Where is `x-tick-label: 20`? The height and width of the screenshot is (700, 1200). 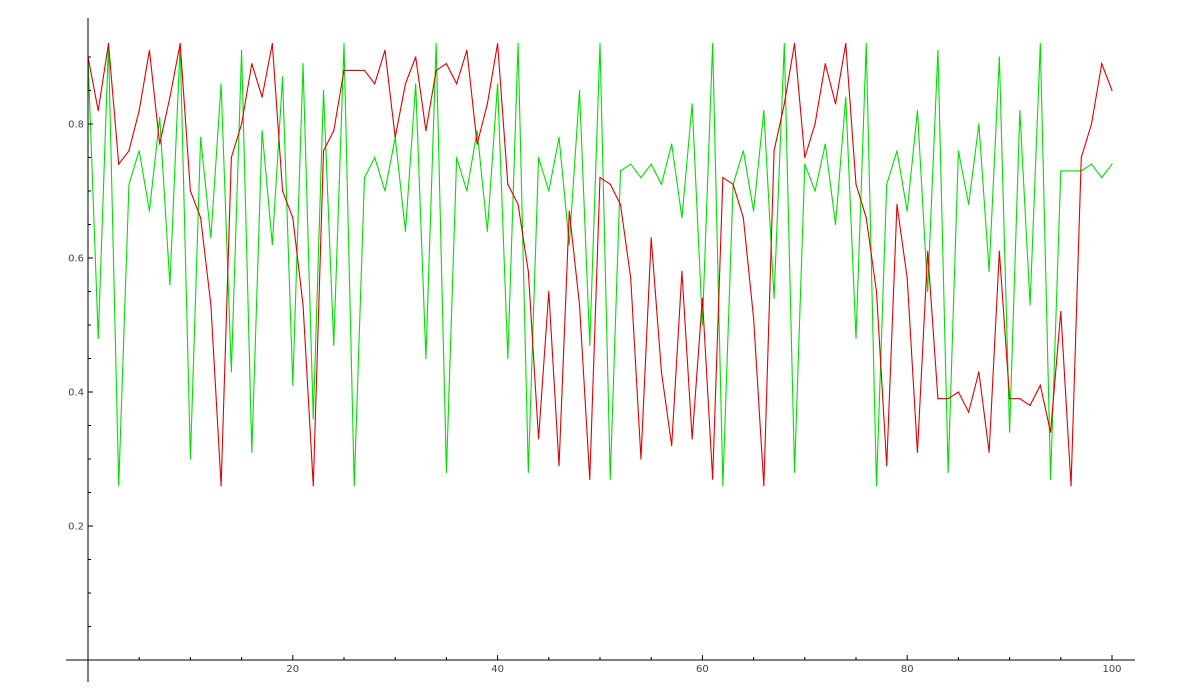
x-tick-label: 20 is located at coordinates (292, 669).